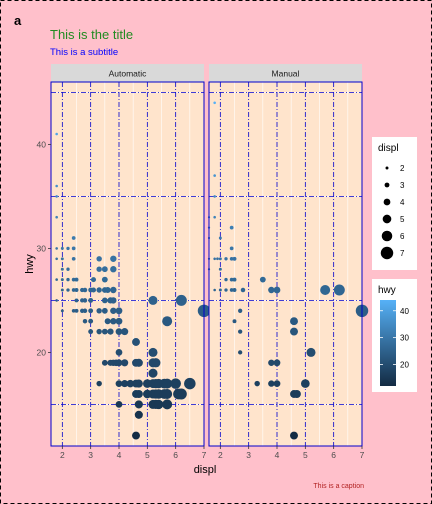 This screenshot has width=432, height=509. Describe the element at coordinates (404, 338) in the screenshot. I see `colorbar-label: 30` at that location.